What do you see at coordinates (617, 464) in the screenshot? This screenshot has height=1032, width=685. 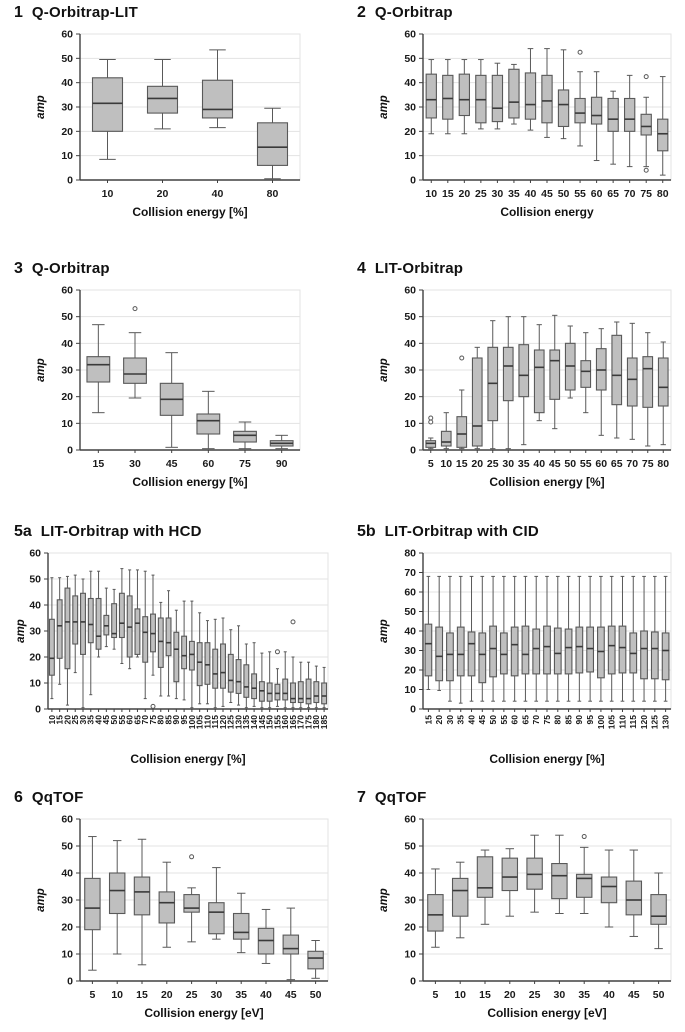 I see `svg-text: 65` at bounding box center [617, 464].